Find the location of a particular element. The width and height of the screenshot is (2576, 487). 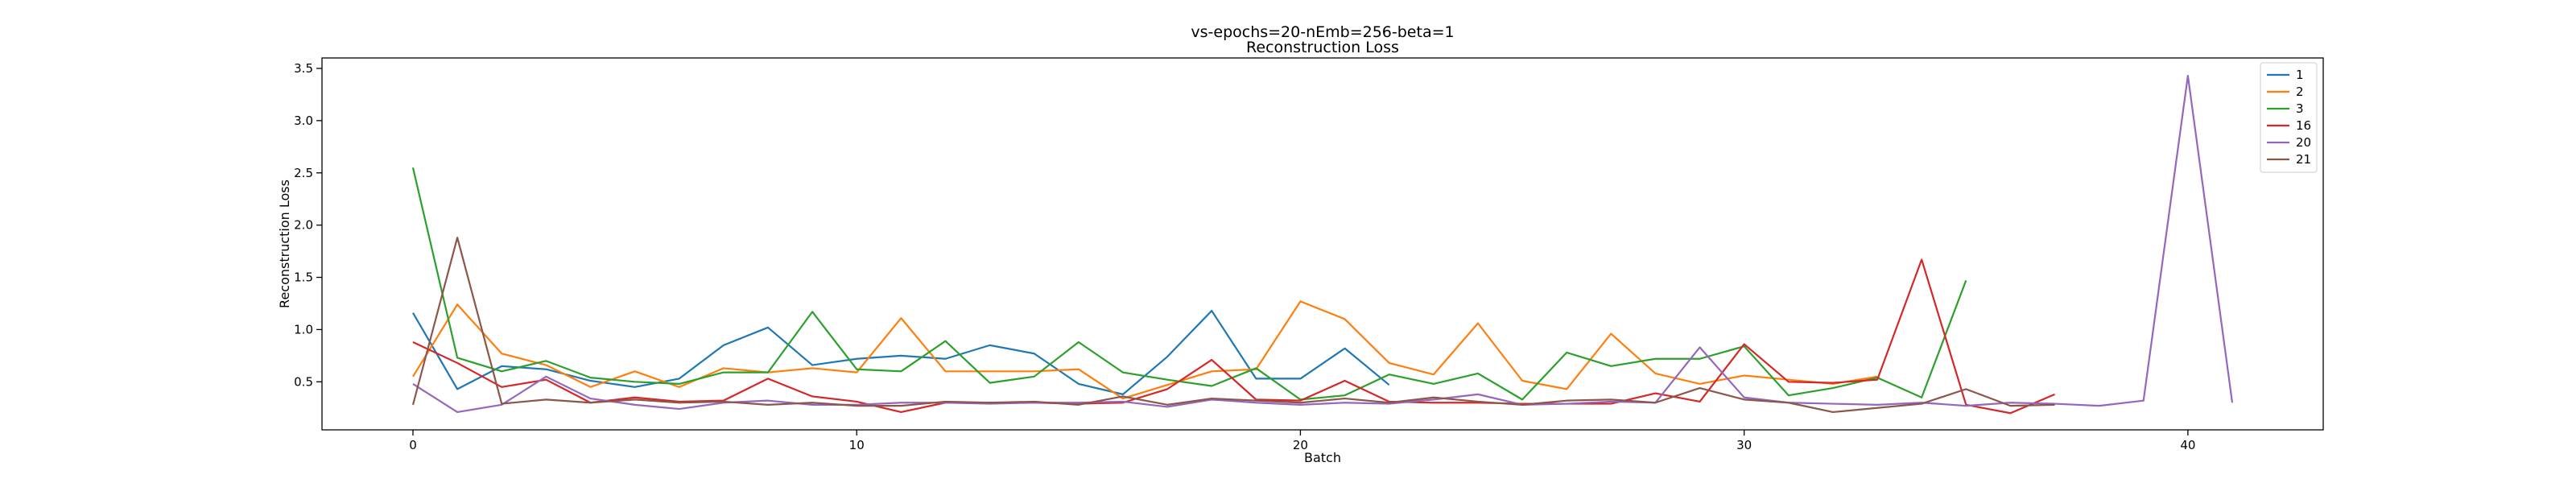

y-tick-label: 2.5 is located at coordinates (303, 173).